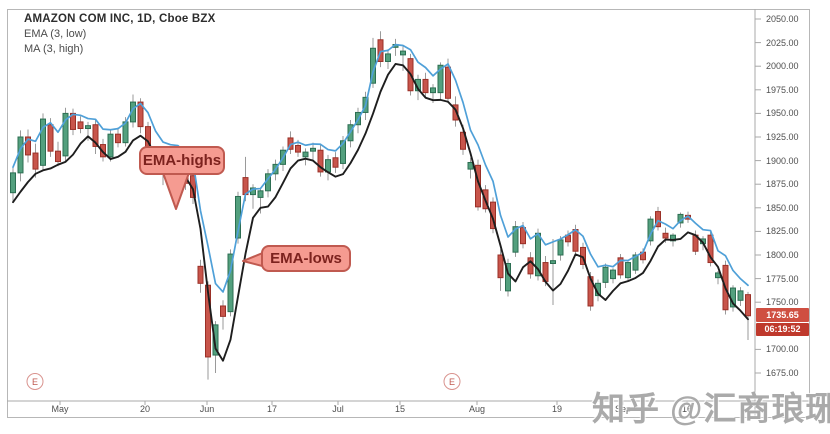  Describe the element at coordinates (782, 19) in the screenshot. I see `price-axis-label: 2050.00` at that location.